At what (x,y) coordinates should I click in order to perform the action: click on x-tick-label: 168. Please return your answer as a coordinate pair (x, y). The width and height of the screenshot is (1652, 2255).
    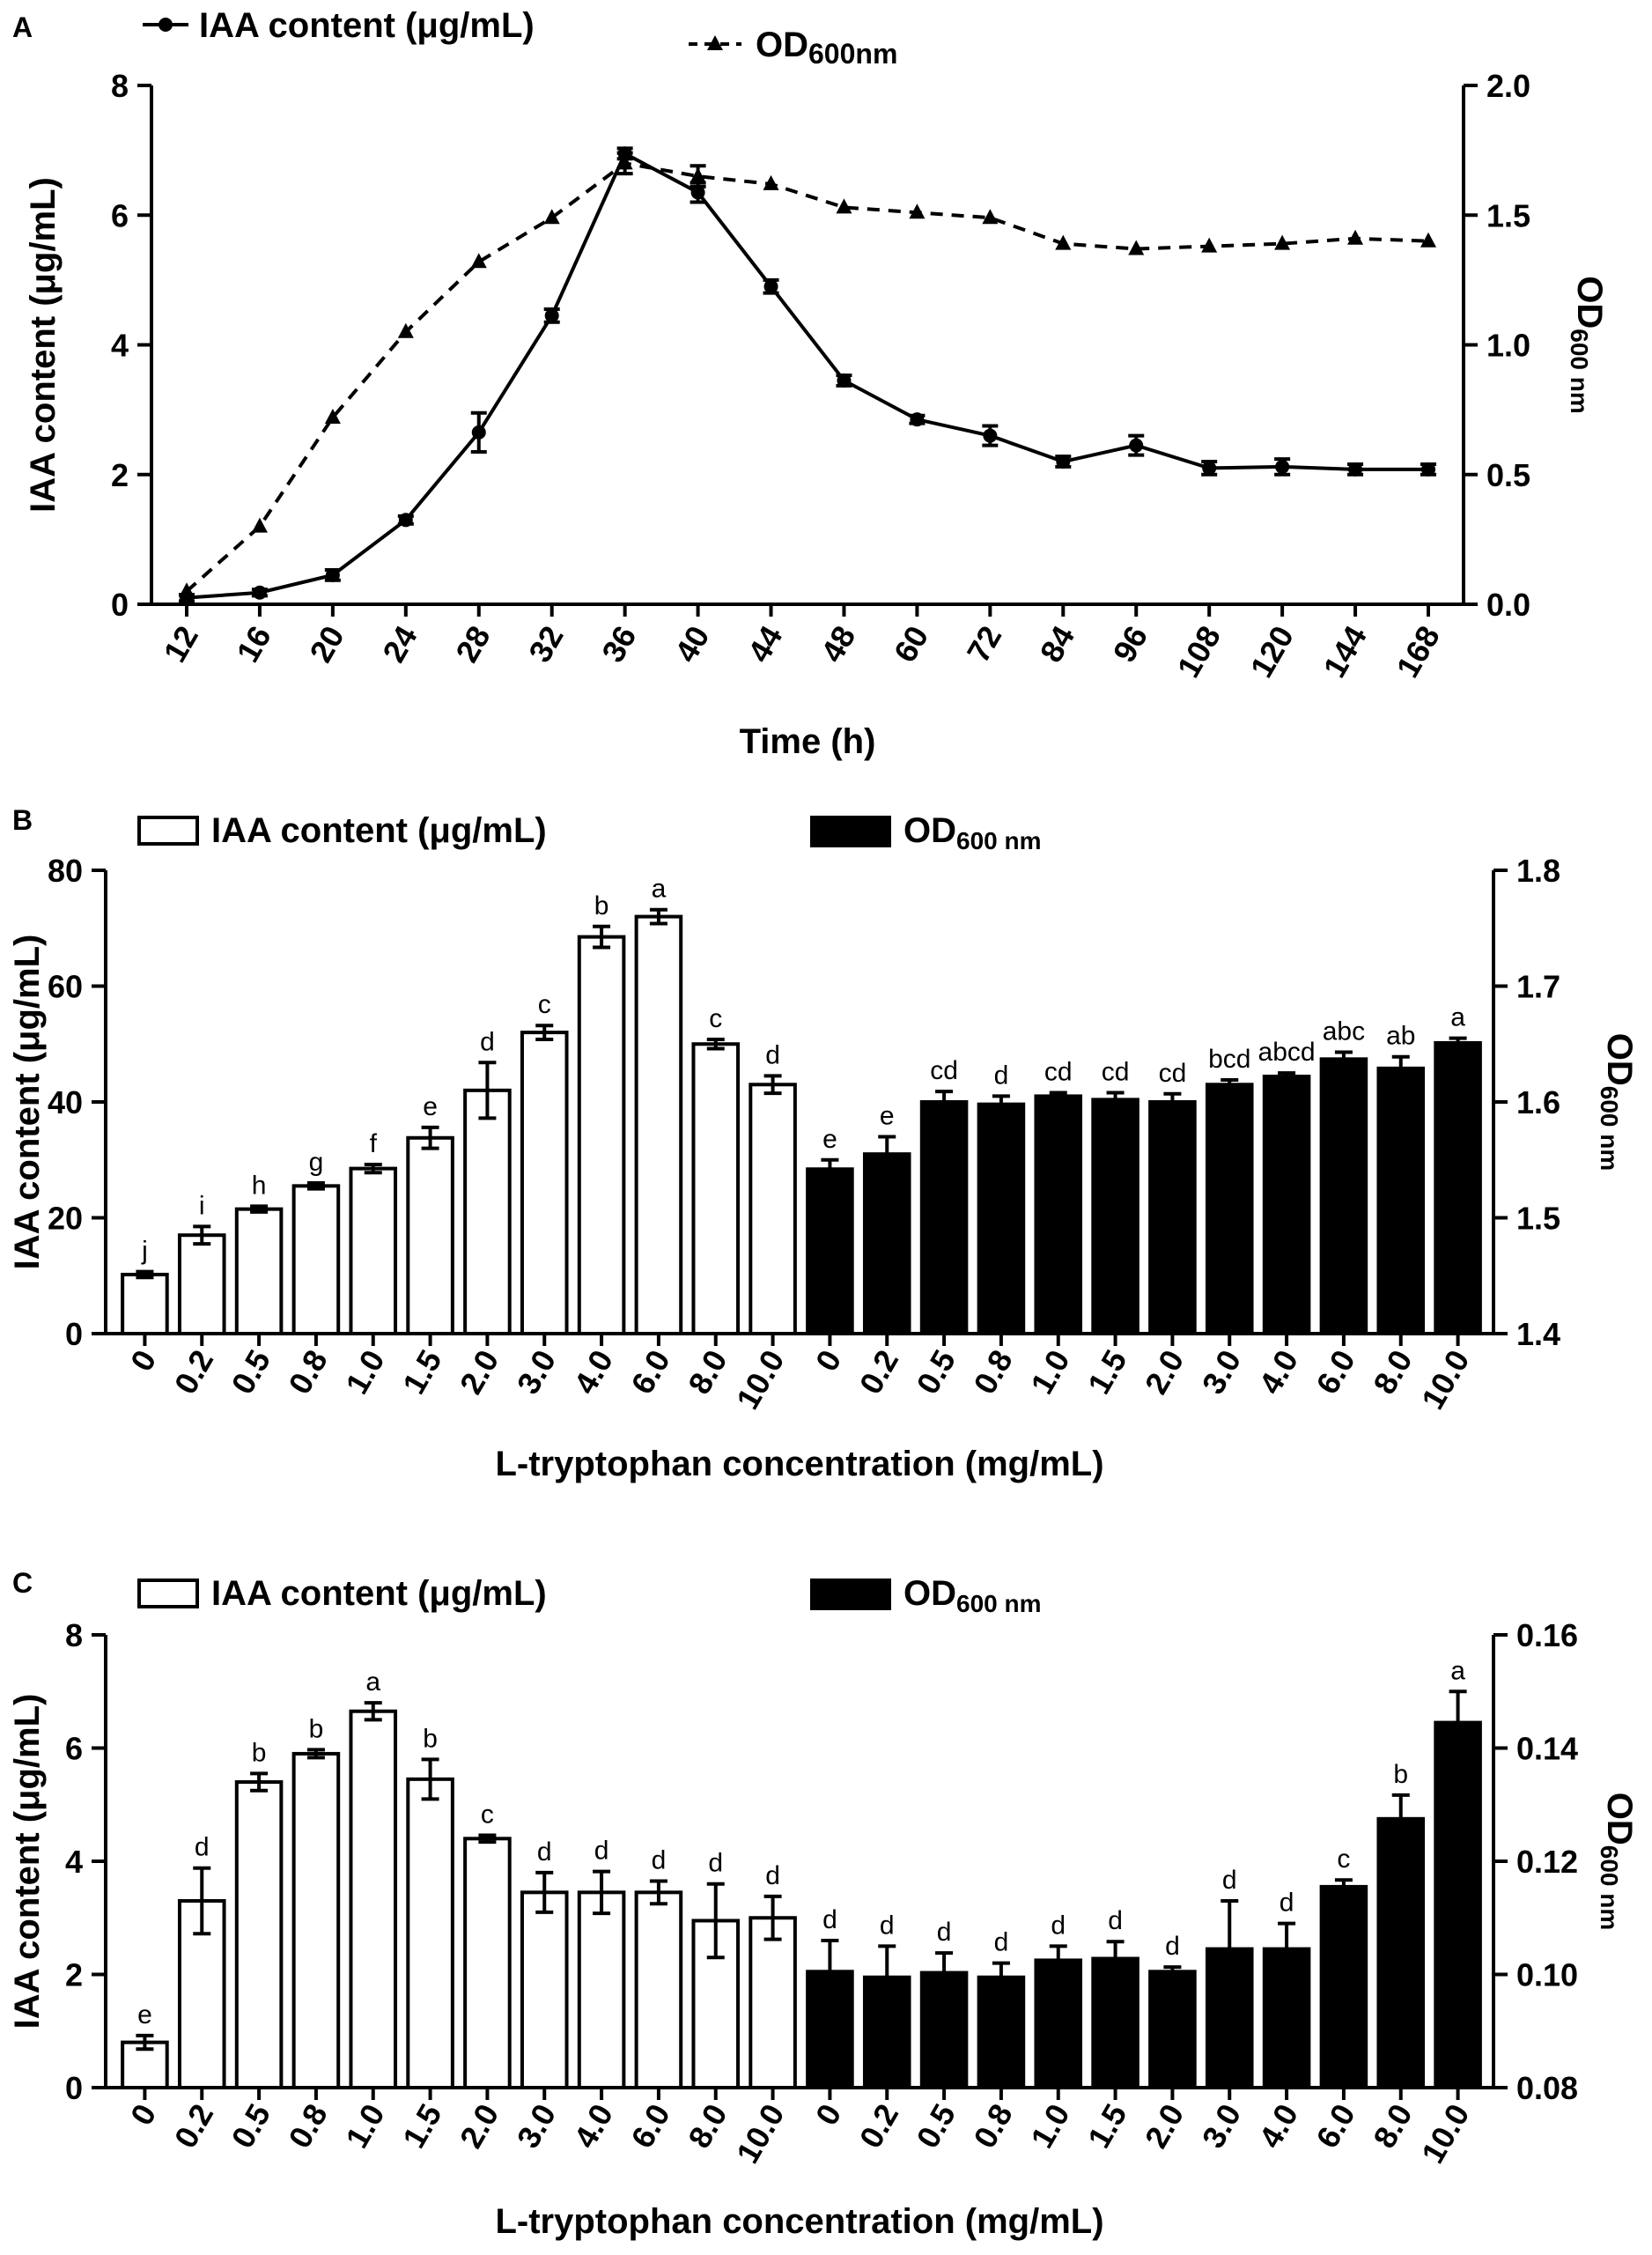
    Looking at the image, I should click on (1418, 652).